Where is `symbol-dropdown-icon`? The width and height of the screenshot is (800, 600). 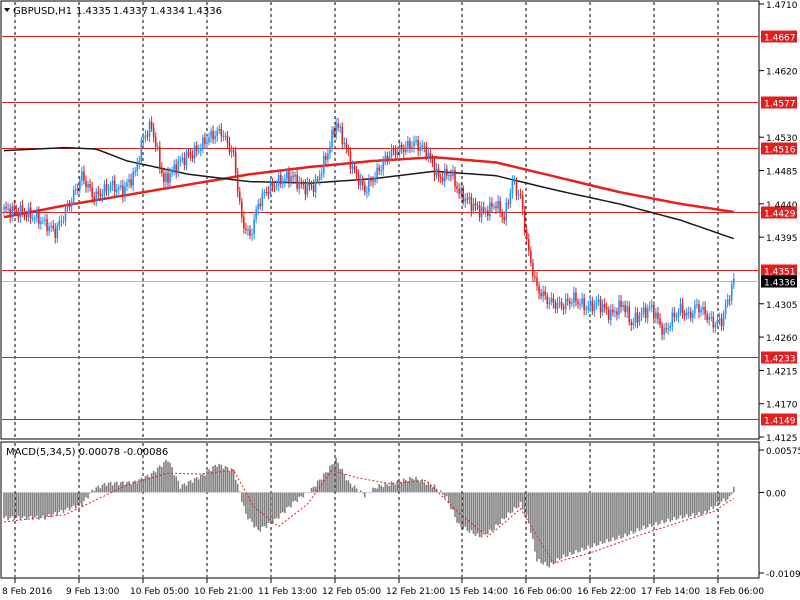
symbol-dropdown-icon is located at coordinates (7, 10).